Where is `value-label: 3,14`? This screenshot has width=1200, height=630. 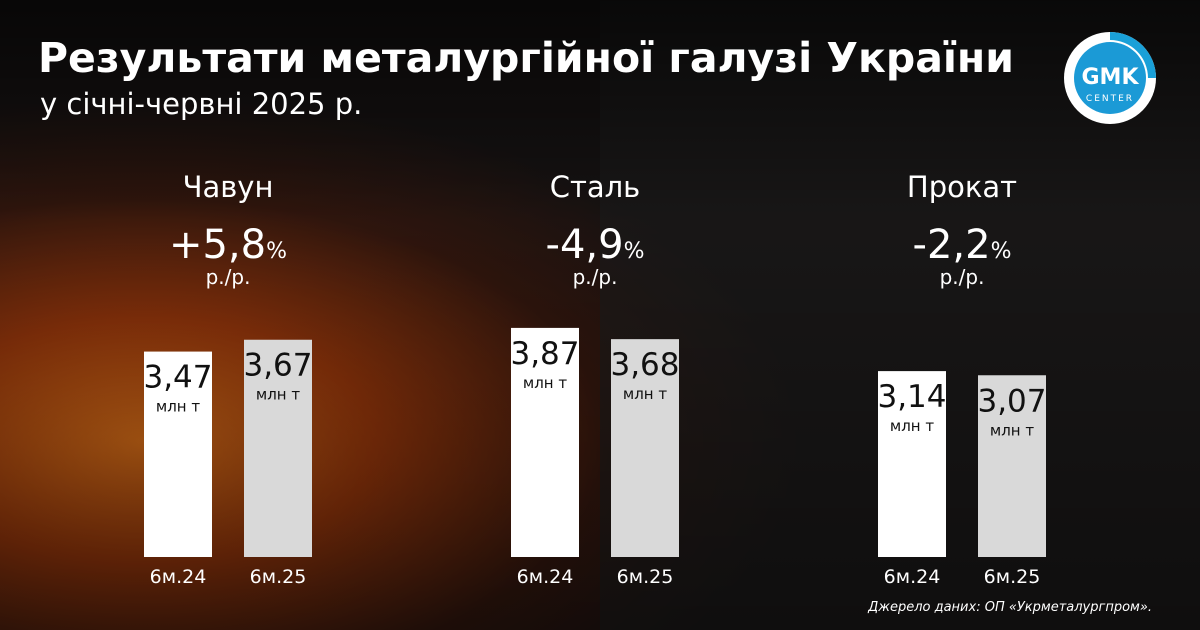
value-label: 3,14 is located at coordinates (911, 397).